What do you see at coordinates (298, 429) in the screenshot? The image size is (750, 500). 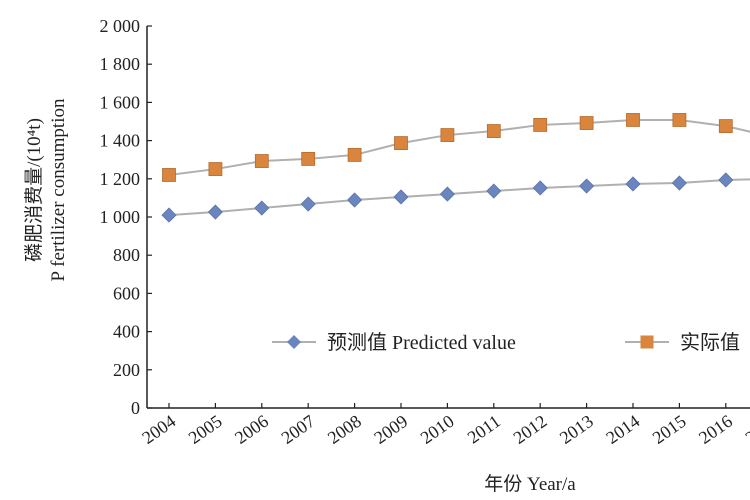 I see `x-tick-label: 2007` at bounding box center [298, 429].